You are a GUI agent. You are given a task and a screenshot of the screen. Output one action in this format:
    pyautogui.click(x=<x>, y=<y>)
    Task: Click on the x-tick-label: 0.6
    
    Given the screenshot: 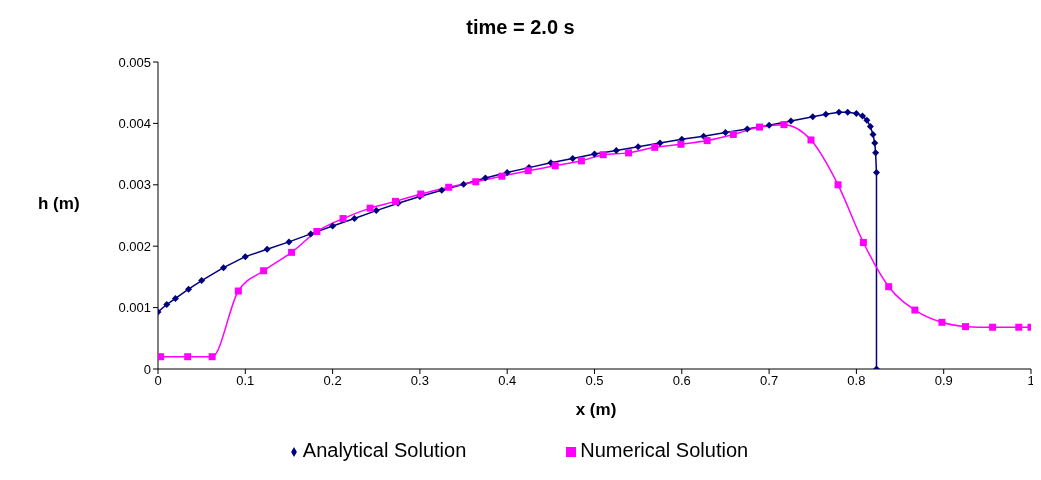 What is the action you would take?
    pyautogui.click(x=681, y=381)
    